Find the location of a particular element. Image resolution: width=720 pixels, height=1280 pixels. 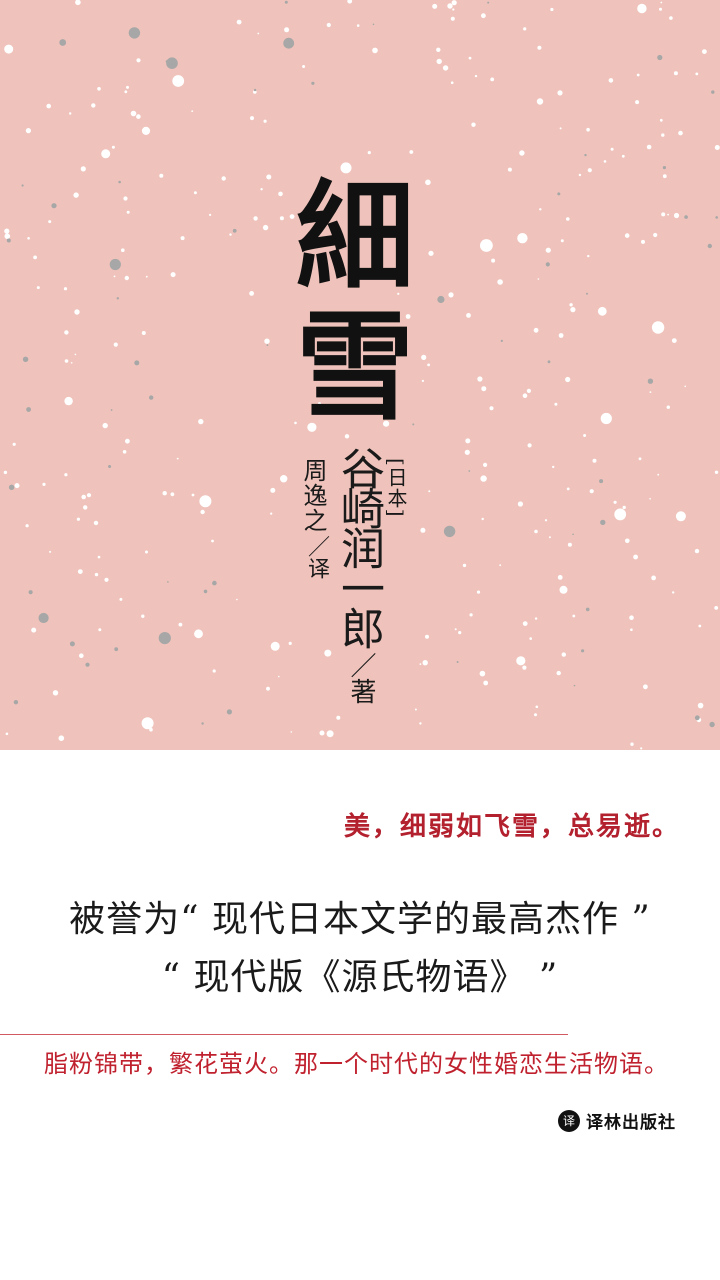

praise-line-2: “ 现代版《源氏物语》 ” is located at coordinates (360, 977).